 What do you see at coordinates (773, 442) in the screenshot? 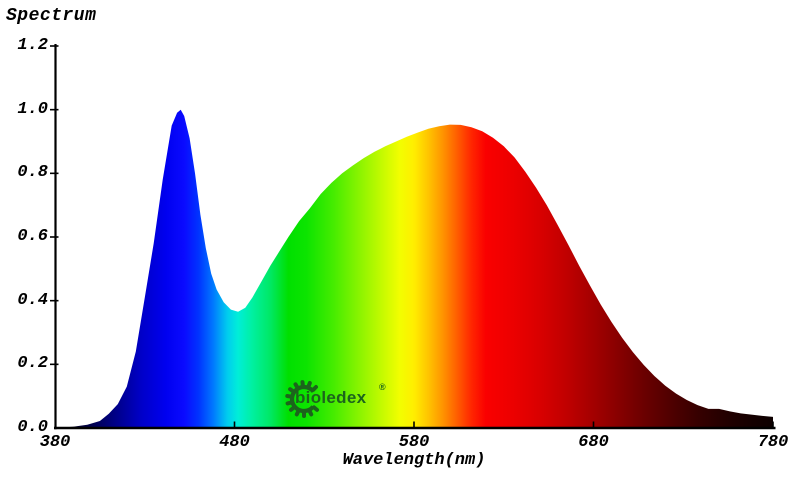
I see `x-tick-label: 780` at bounding box center [773, 442].